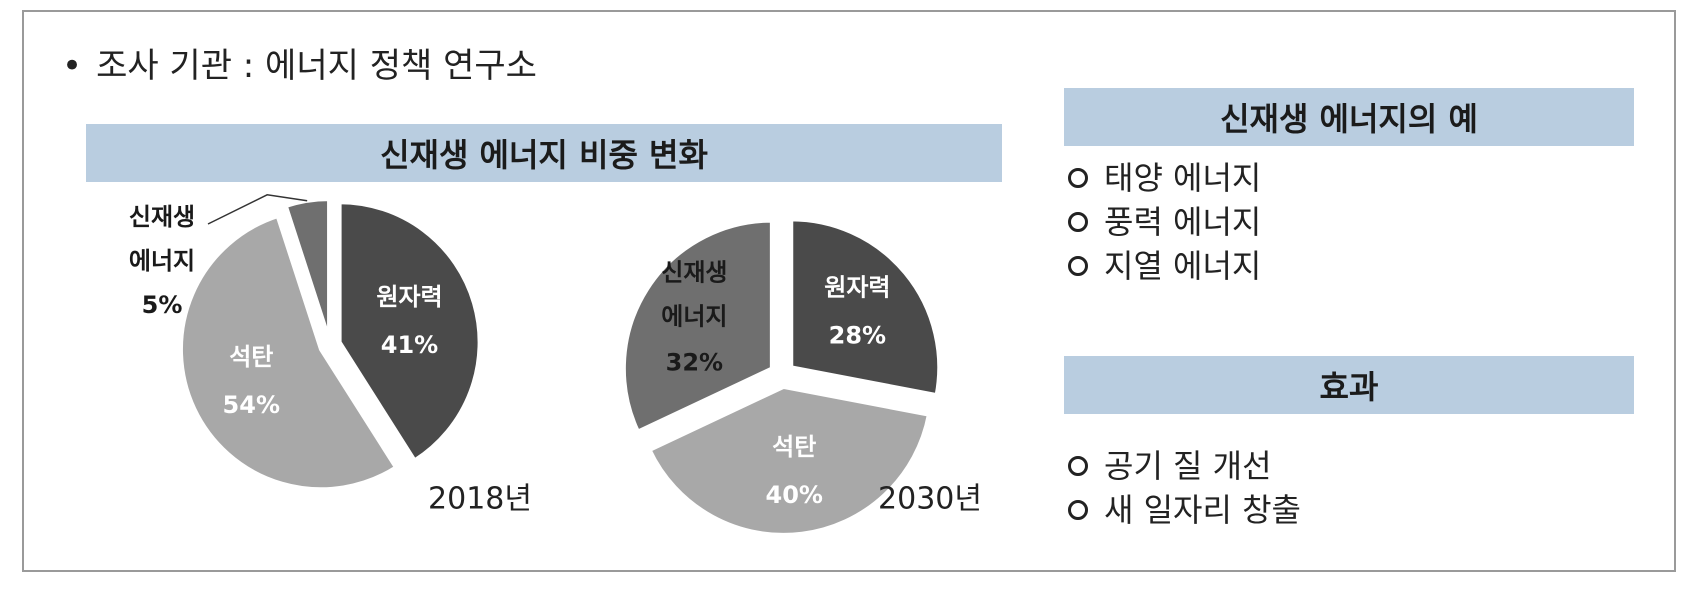 This screenshot has height=592, width=1696. I want to click on examples-header-bar: 신재생 에너지의 예, so click(1349, 117).